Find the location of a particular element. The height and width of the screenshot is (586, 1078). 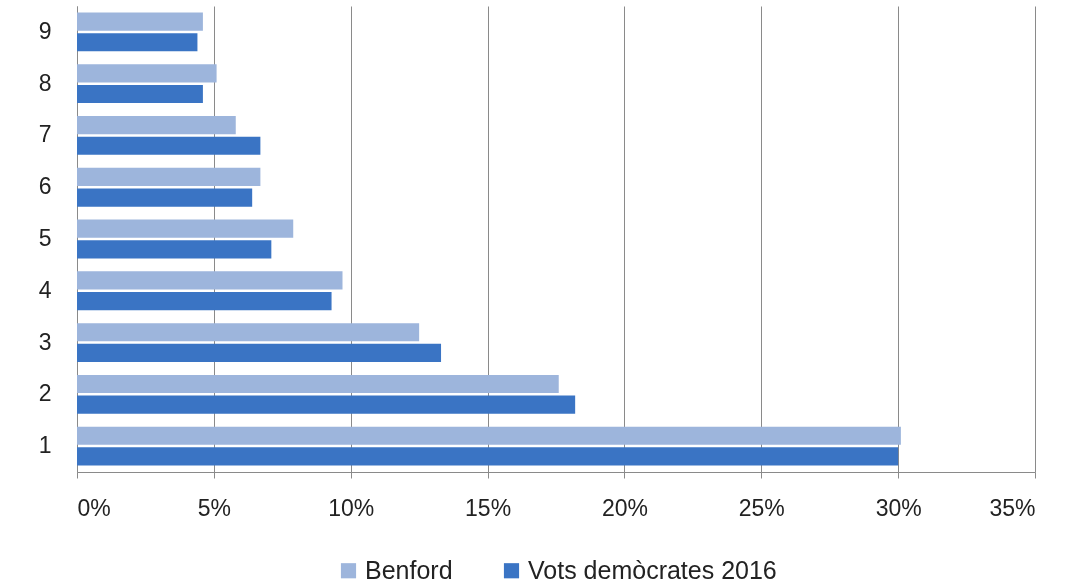

y-tick-label: 8 is located at coordinates (45, 82).